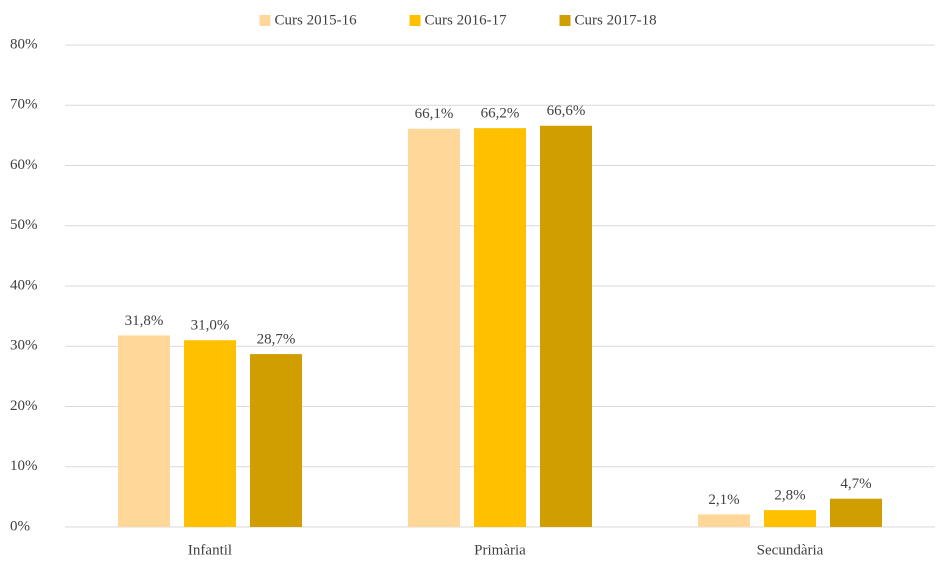 This screenshot has width=949, height=561. What do you see at coordinates (24, 285) in the screenshot?
I see `y-tick-label: 40%` at bounding box center [24, 285].